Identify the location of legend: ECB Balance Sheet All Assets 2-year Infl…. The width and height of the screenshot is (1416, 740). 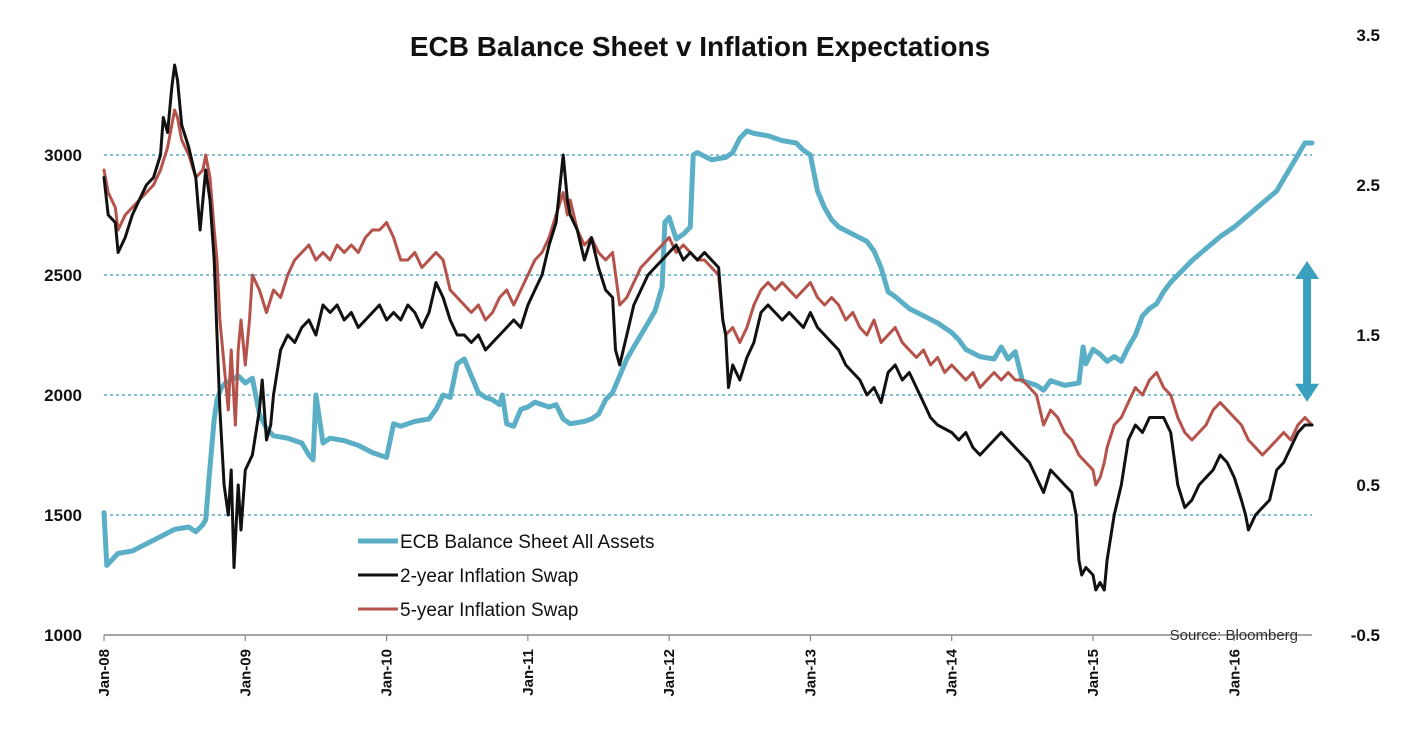
(506, 576).